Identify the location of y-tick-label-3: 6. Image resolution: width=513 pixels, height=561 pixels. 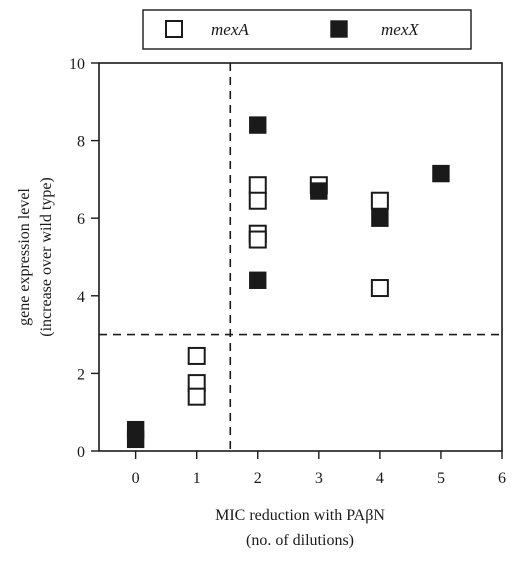
(81, 219).